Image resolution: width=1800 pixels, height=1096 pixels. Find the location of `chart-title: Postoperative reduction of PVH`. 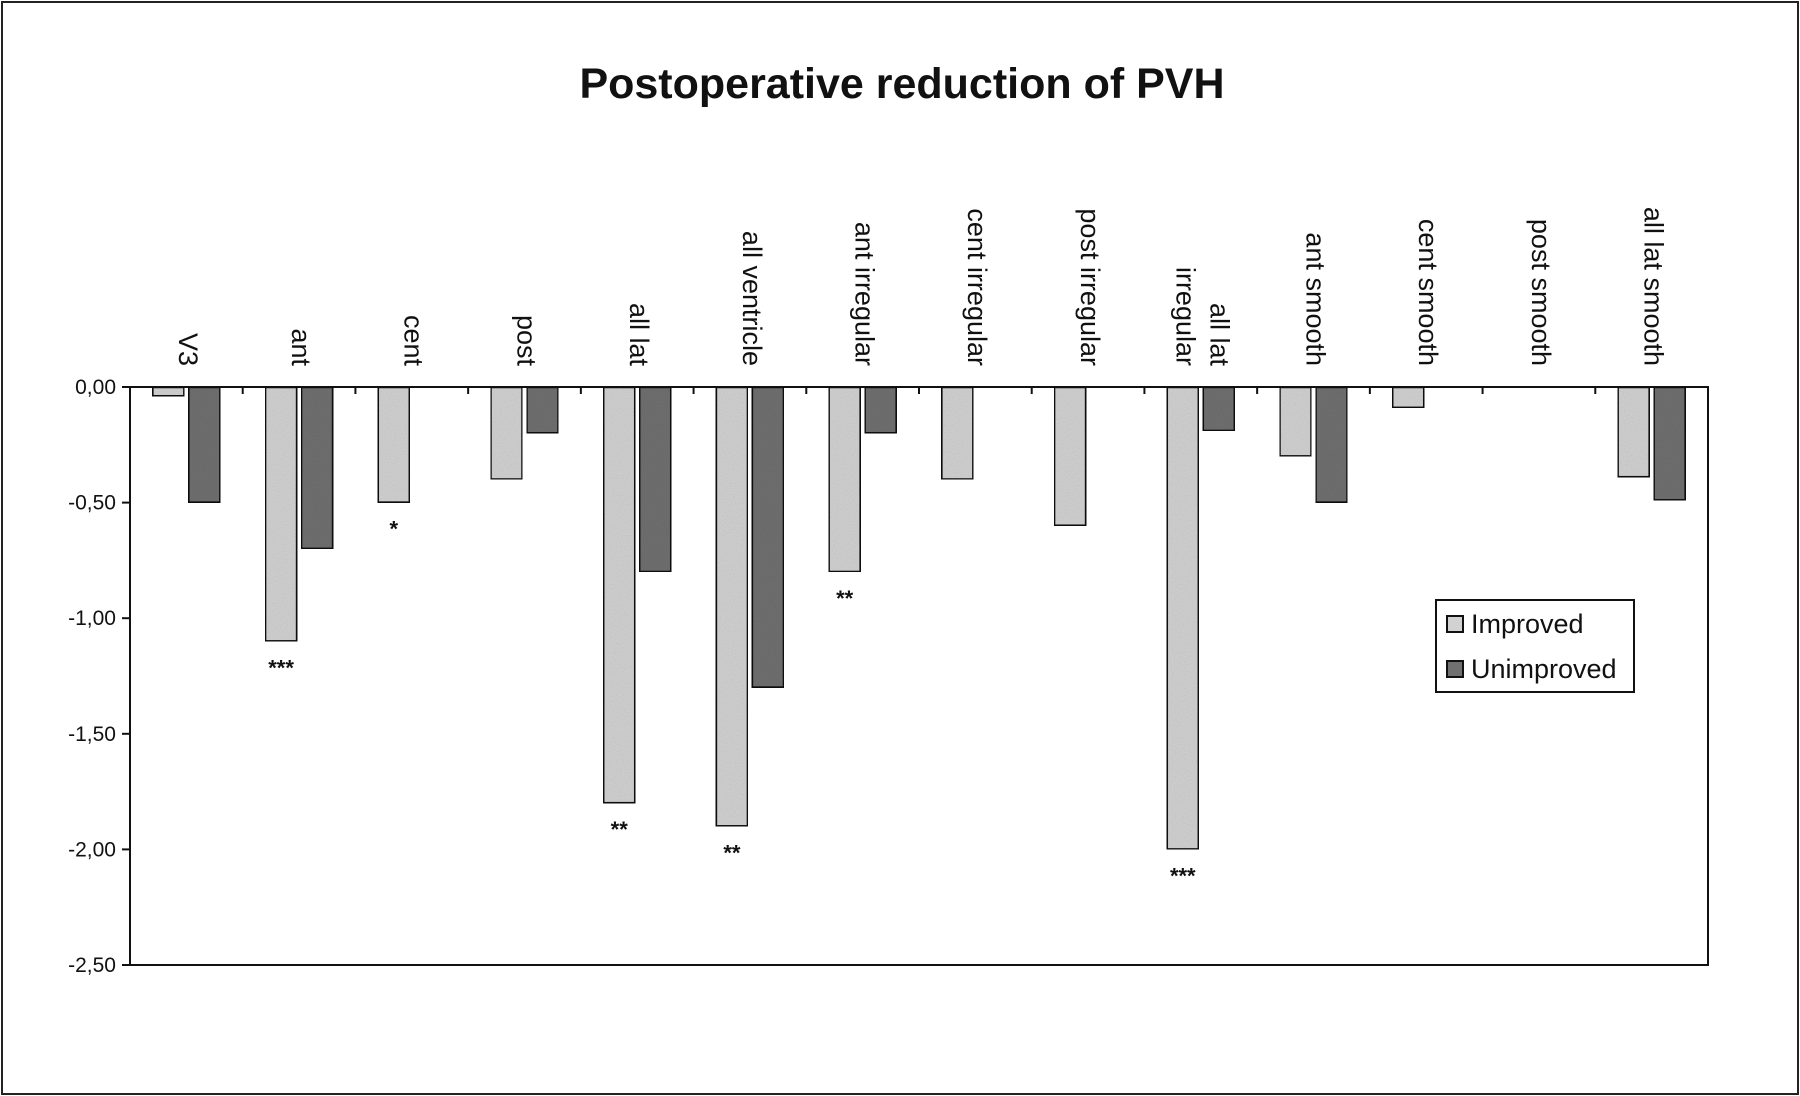

chart-title: Postoperative reduction of PVH is located at coordinates (901, 84).